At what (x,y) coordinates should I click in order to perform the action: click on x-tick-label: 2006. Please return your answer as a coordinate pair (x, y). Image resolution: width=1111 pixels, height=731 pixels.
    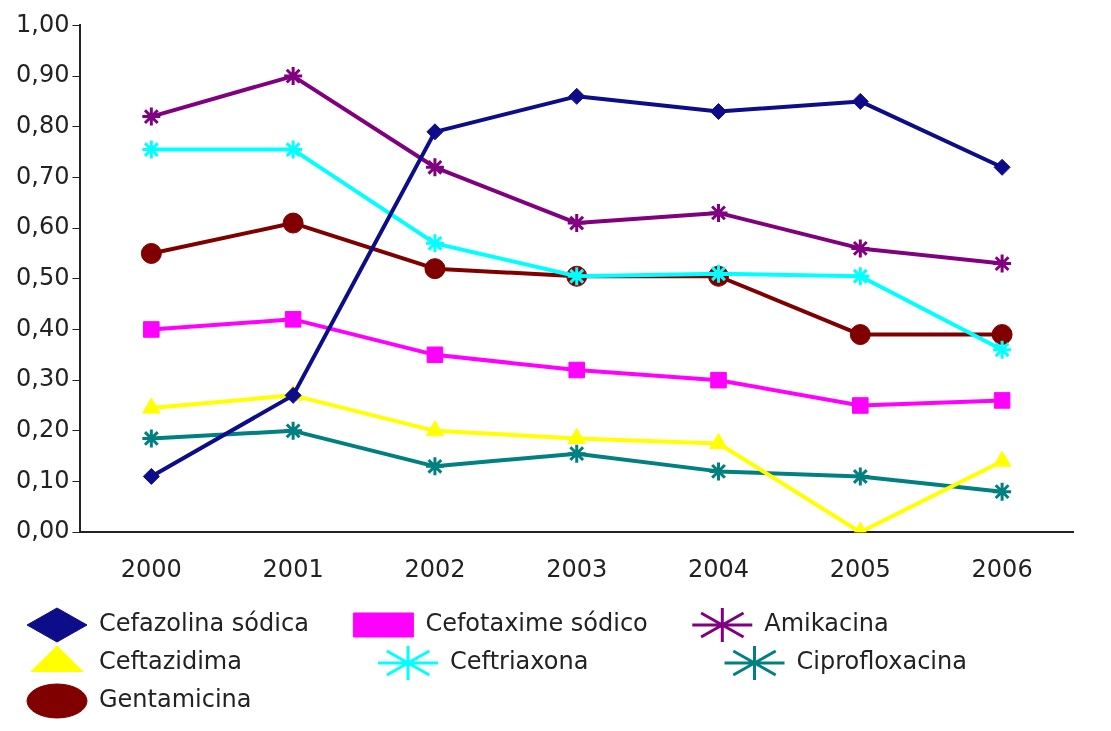
    Looking at the image, I should click on (1002, 568).